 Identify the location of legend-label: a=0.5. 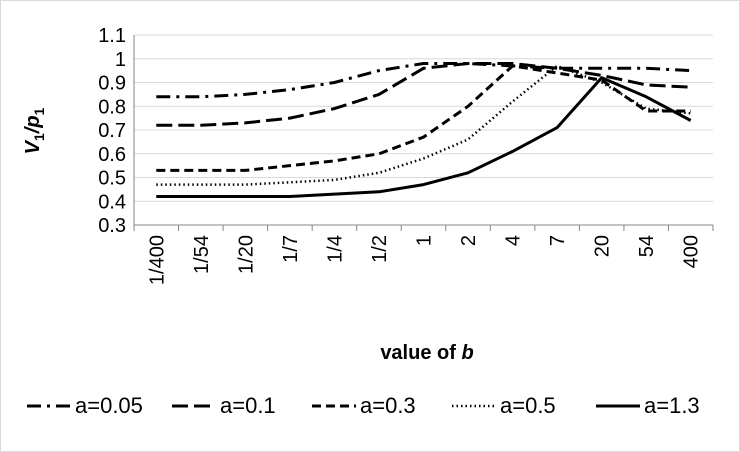
(528, 405).